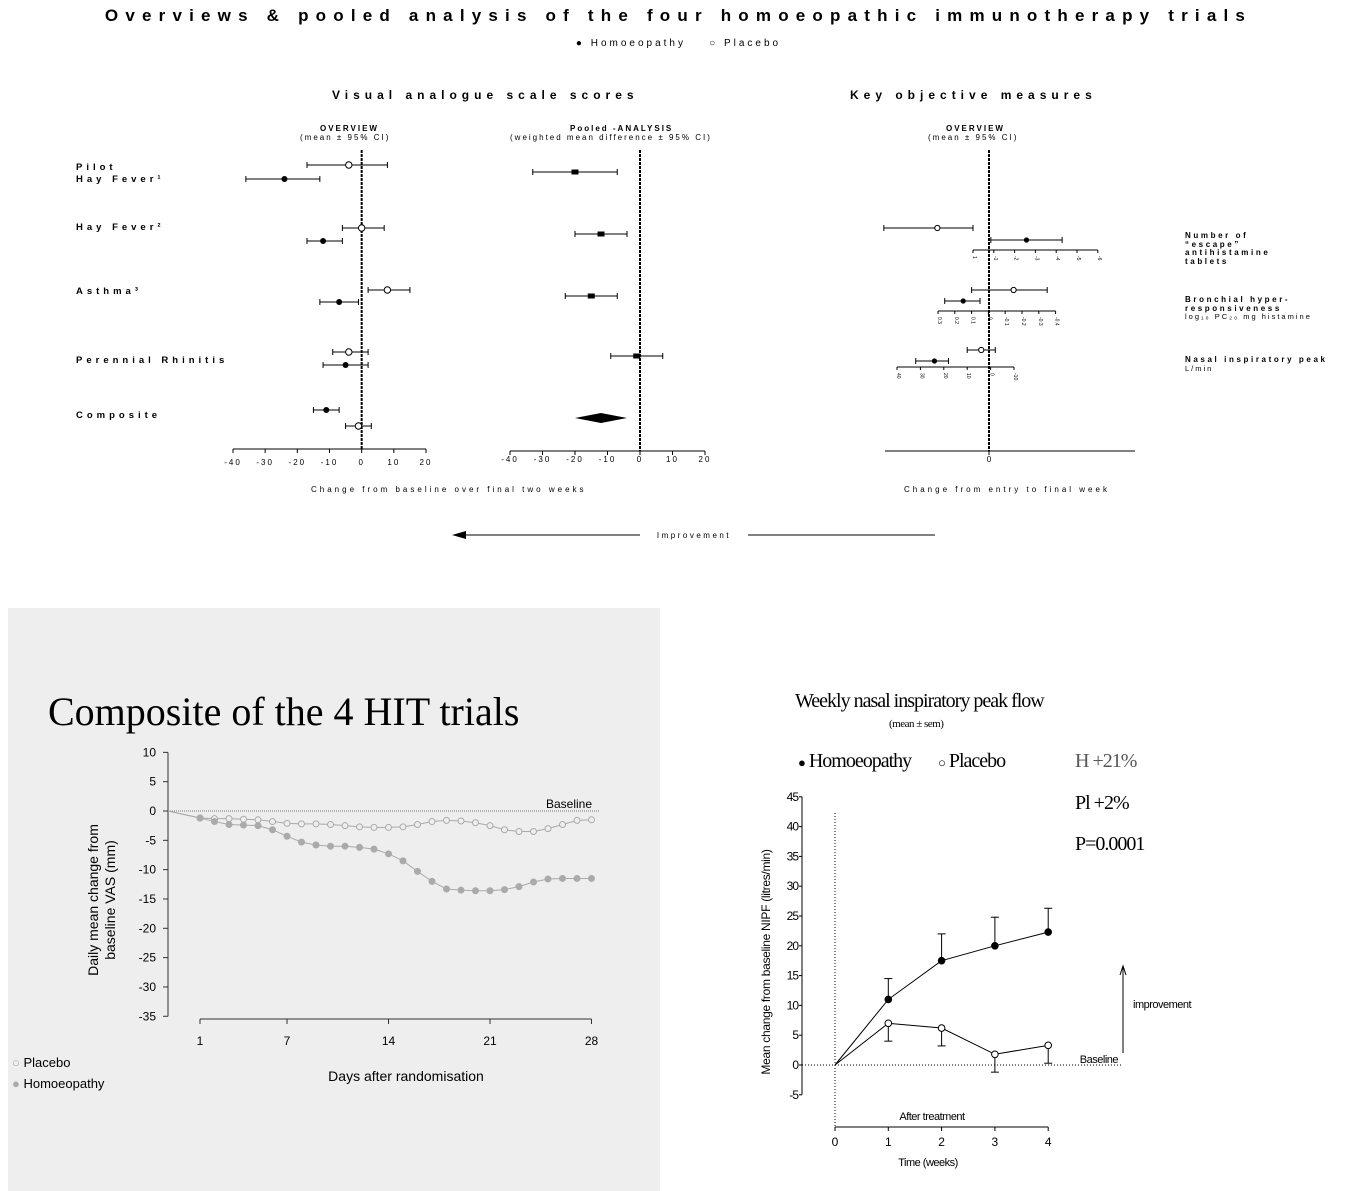 This screenshot has height=1191, width=1357. What do you see at coordinates (793, 827) in the screenshot?
I see `nipf-y-tick-label: 40` at bounding box center [793, 827].